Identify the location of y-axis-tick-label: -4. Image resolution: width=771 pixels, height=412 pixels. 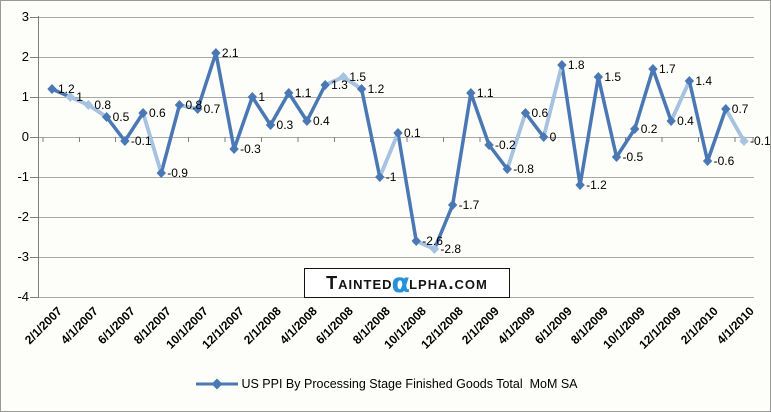
(23, 296).